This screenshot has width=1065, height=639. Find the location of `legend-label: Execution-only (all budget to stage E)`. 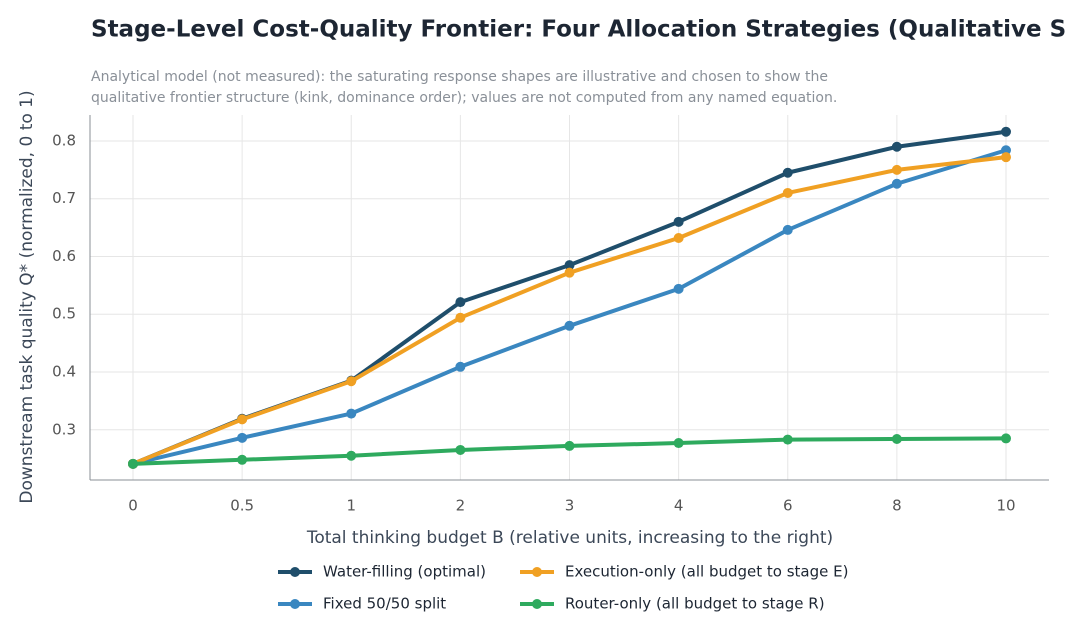

legend-label: Execution-only (all budget to stage E) is located at coordinates (706, 572).